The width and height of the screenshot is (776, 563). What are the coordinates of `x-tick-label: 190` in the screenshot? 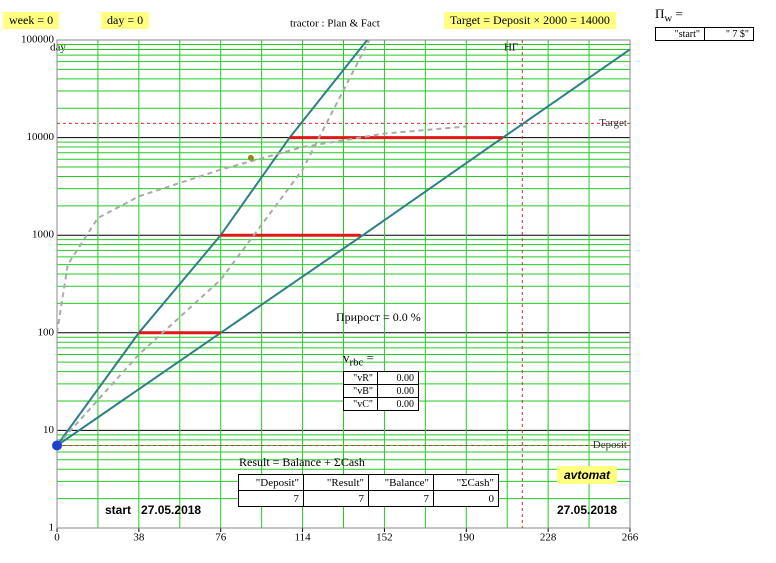 It's located at (466, 538).